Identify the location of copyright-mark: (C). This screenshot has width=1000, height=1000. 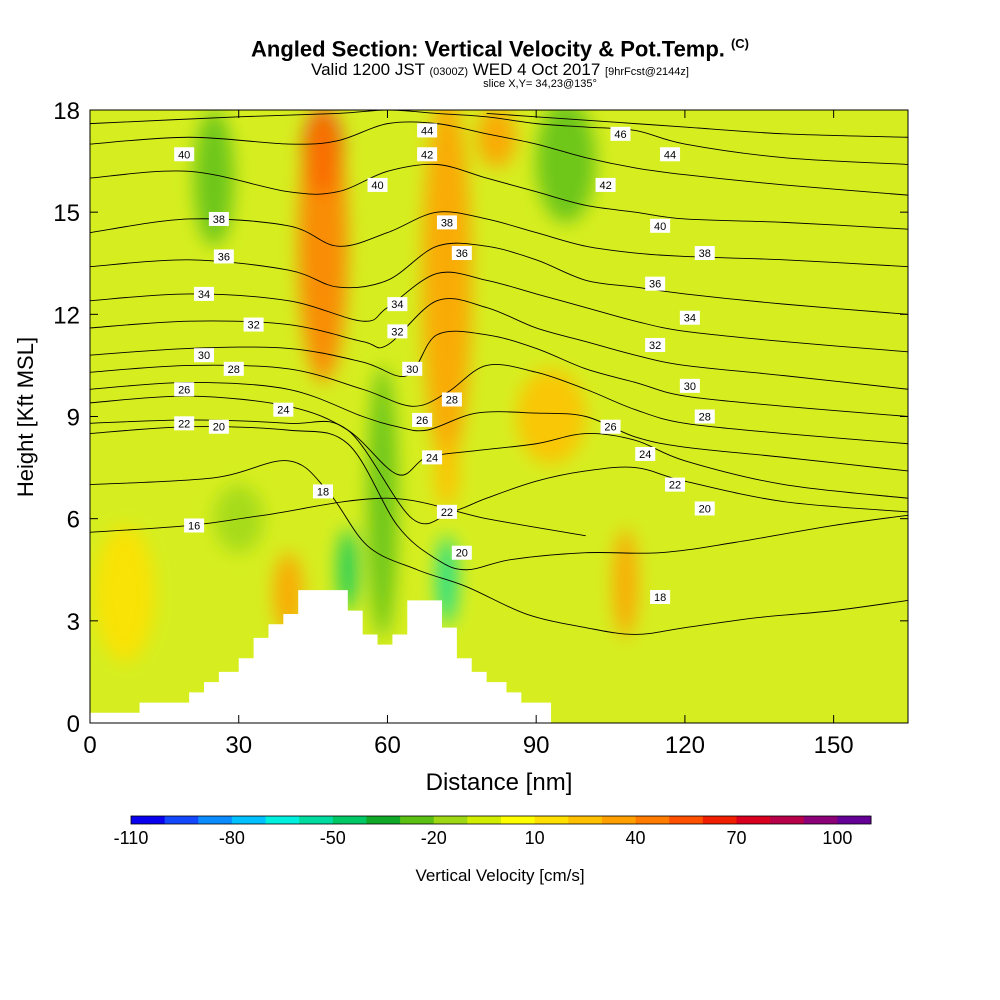
(739, 43).